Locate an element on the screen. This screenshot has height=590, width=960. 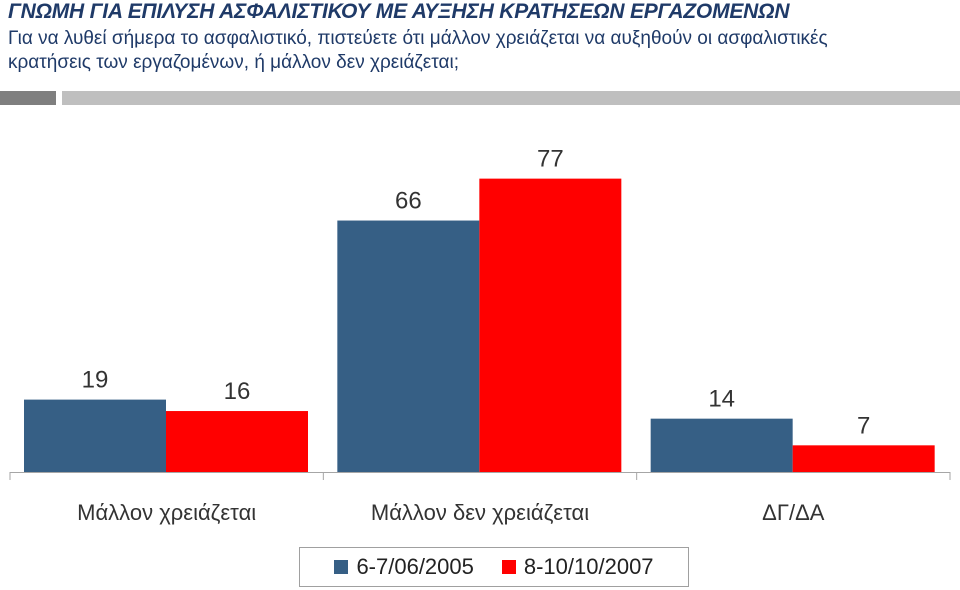
legend-item-2007: 8-10/10/2007 is located at coordinates (577, 567).